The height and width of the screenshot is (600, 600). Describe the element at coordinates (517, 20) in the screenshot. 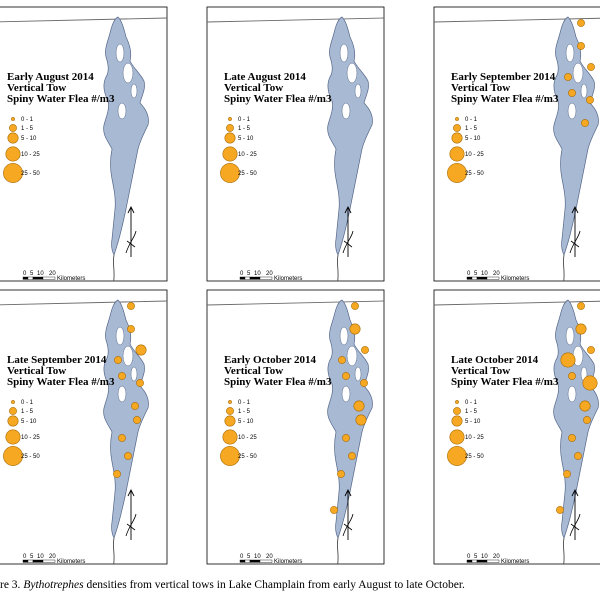

I see `border-line` at that location.